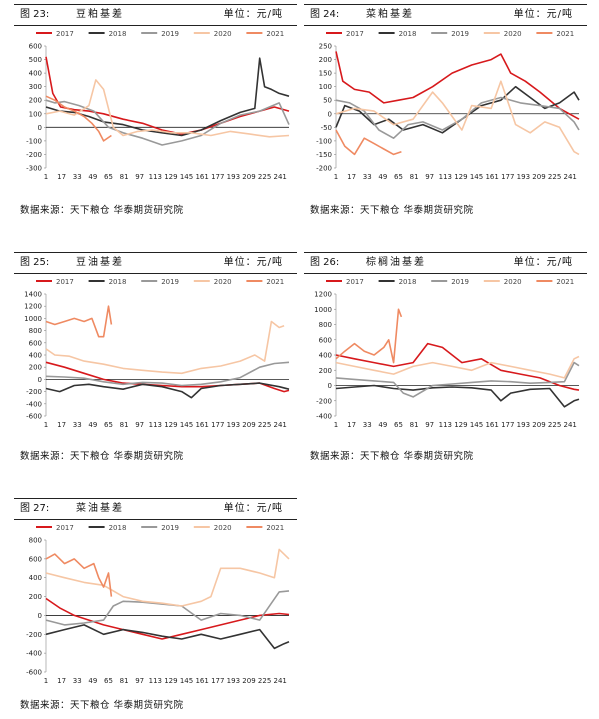 This screenshot has height=719, width=599. I want to click on y-tick-label: -600, so click(34, 673).